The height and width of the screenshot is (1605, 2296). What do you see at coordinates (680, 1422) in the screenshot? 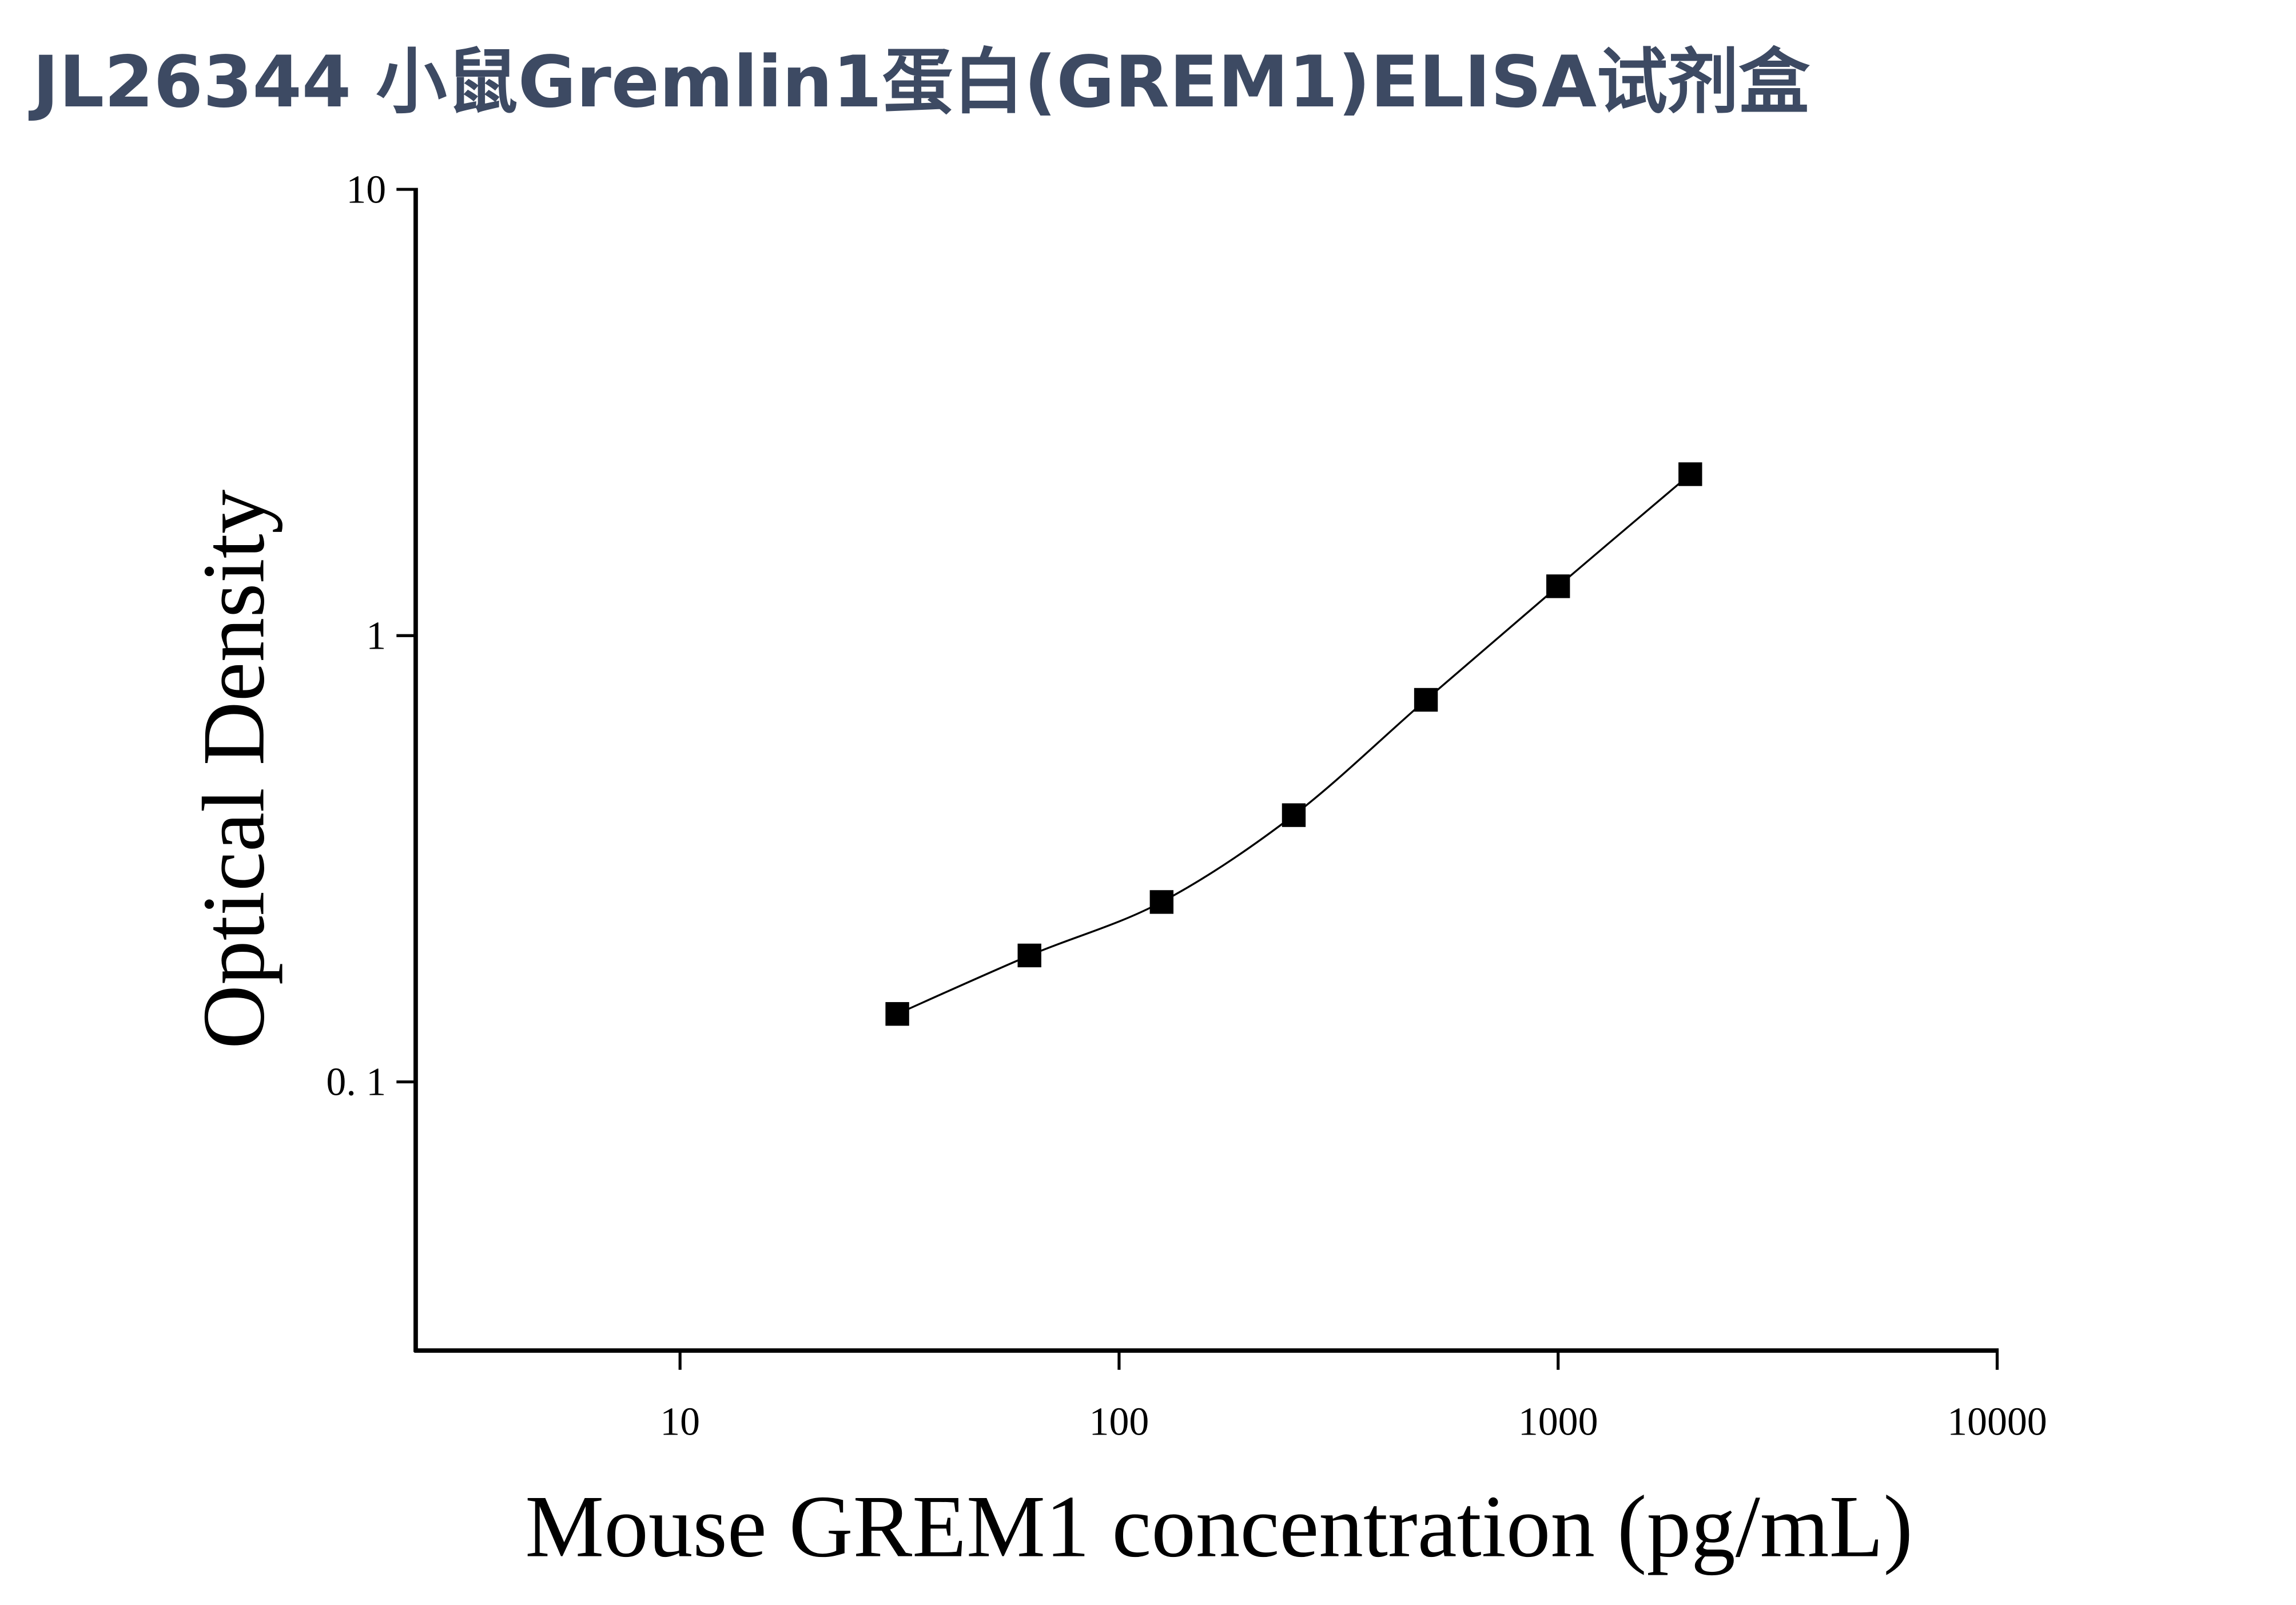
I see `x-tick-label: 10` at bounding box center [680, 1422].